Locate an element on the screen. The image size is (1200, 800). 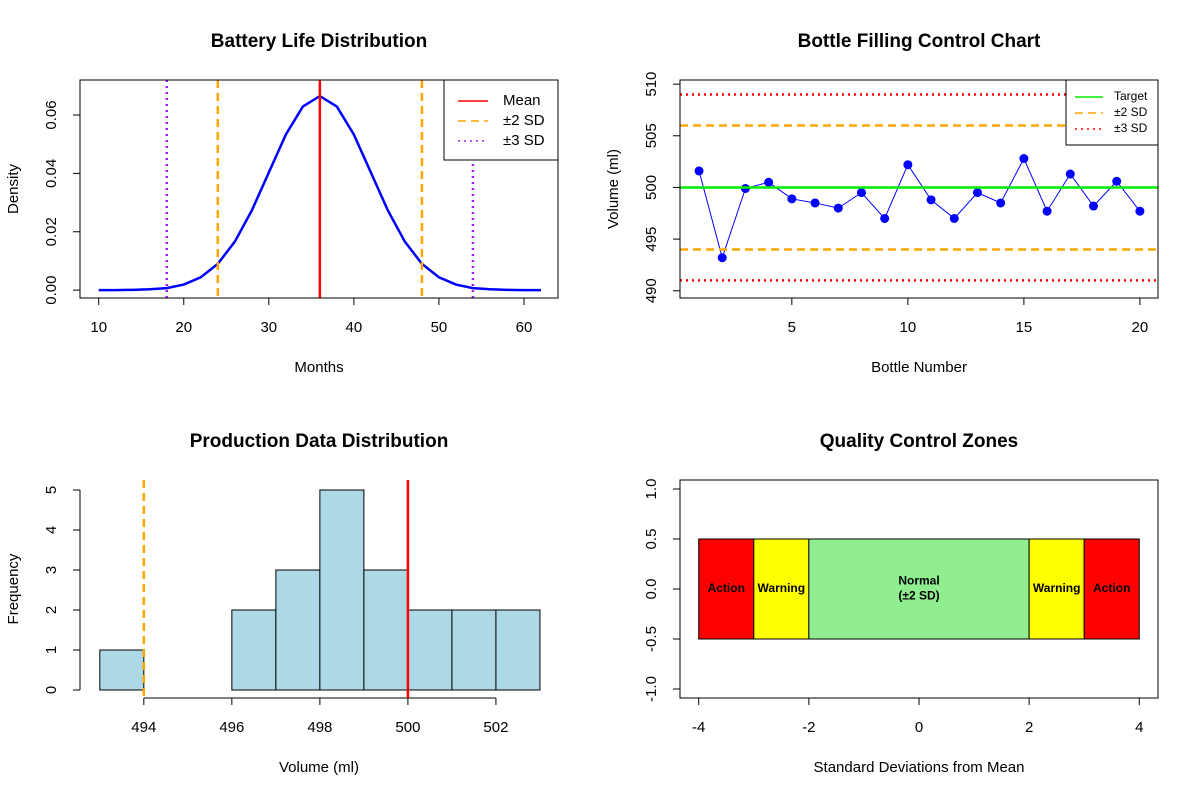
x-tick-label: 2 is located at coordinates (1029, 727).